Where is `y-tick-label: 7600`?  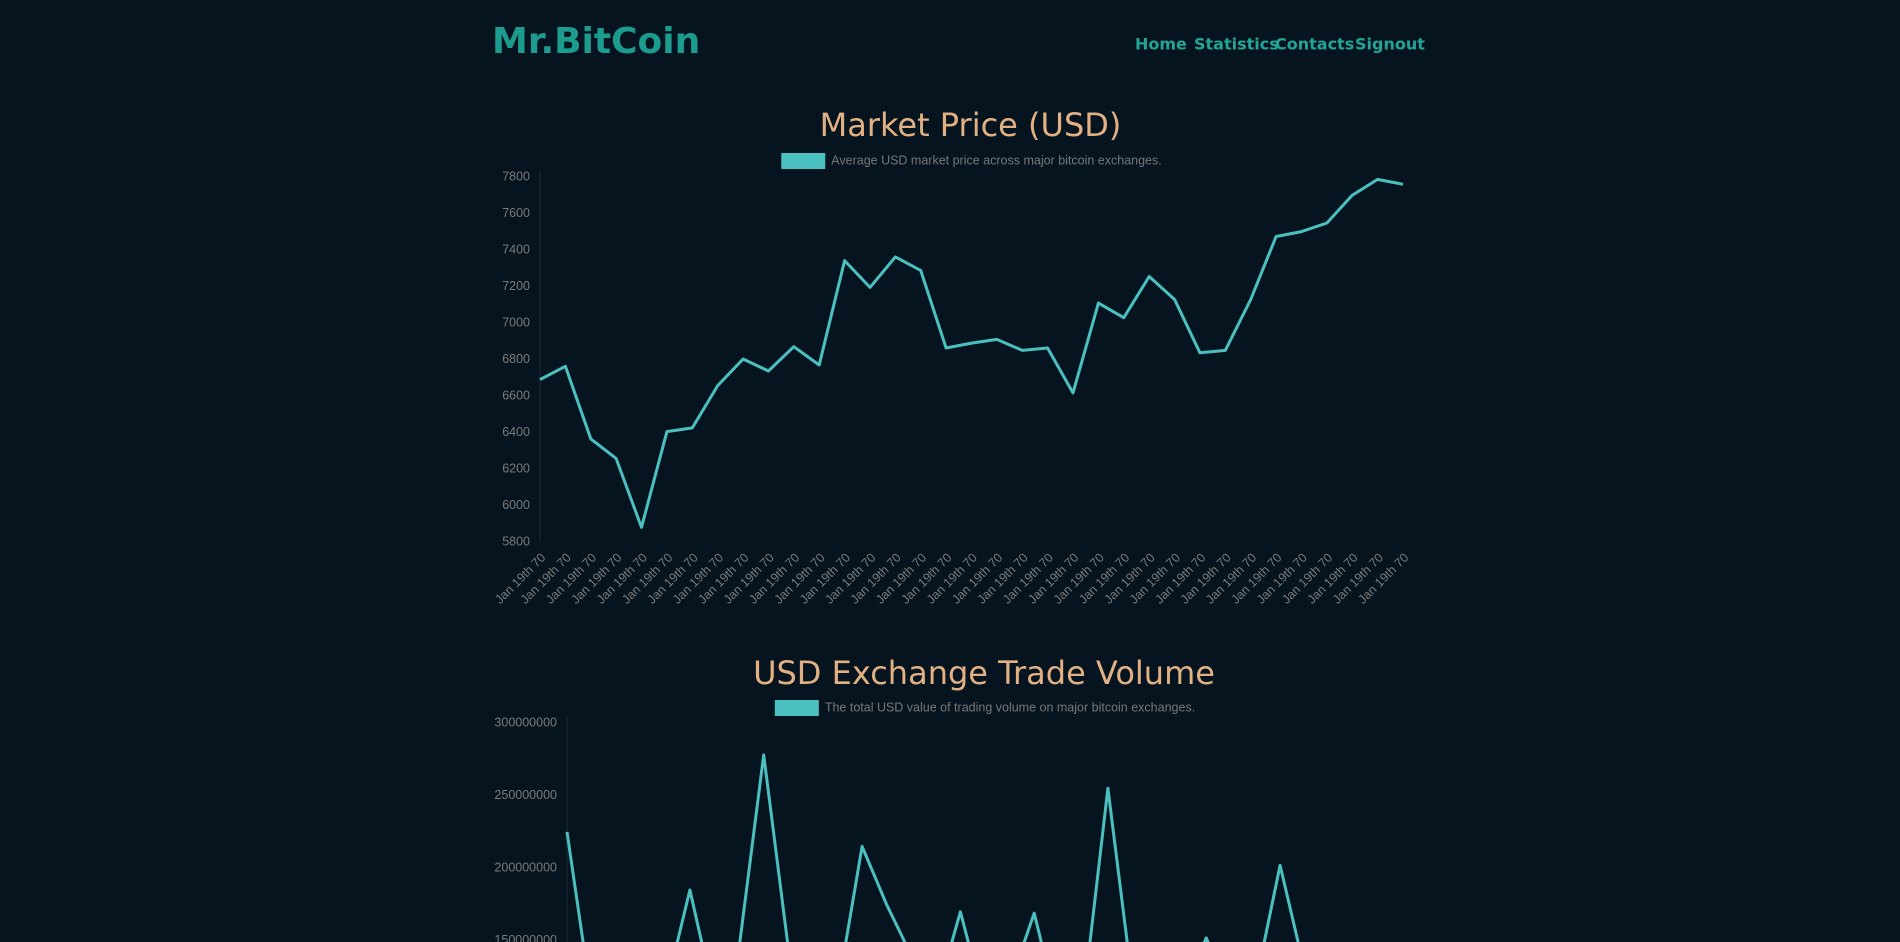
y-tick-label: 7600 is located at coordinates (516, 213).